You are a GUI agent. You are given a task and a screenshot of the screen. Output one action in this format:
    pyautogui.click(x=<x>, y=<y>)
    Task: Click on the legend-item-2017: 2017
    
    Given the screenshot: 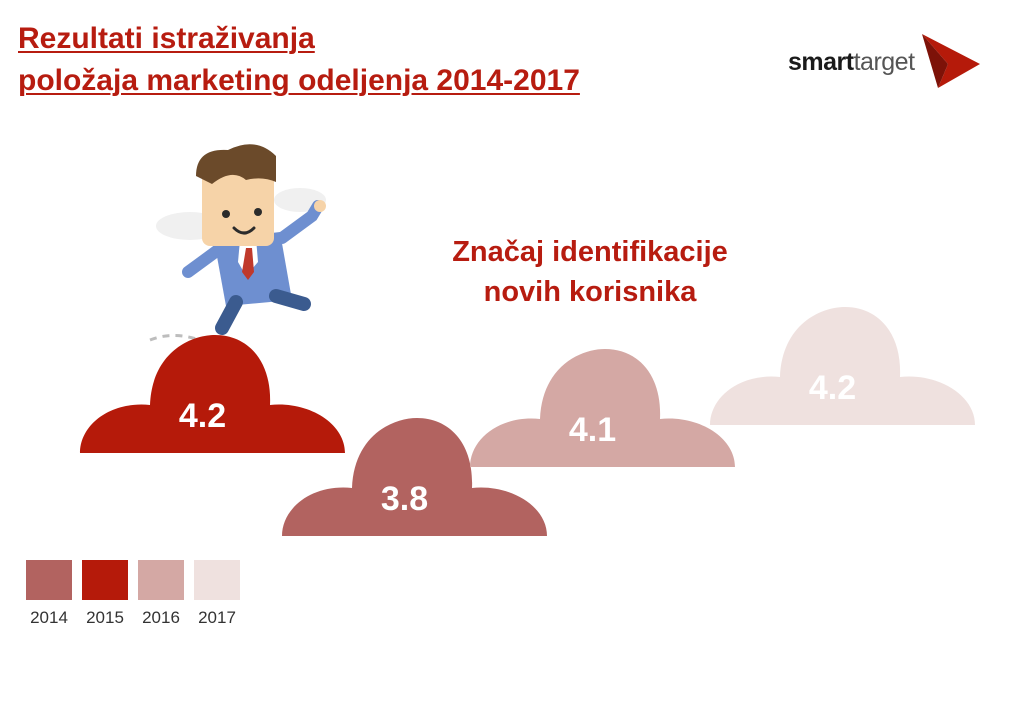 What is the action you would take?
    pyautogui.click(x=217, y=594)
    